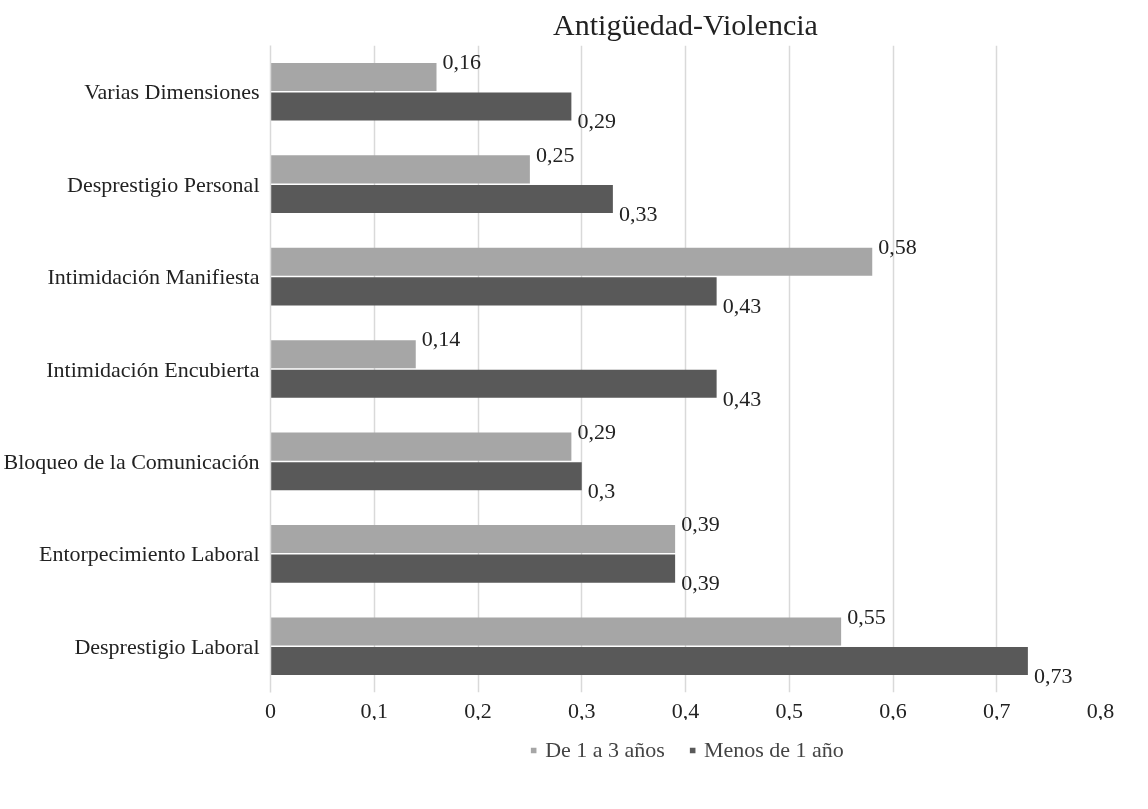  What do you see at coordinates (605, 750) in the screenshot?
I see `legend-label: De 1 a 3 años` at bounding box center [605, 750].